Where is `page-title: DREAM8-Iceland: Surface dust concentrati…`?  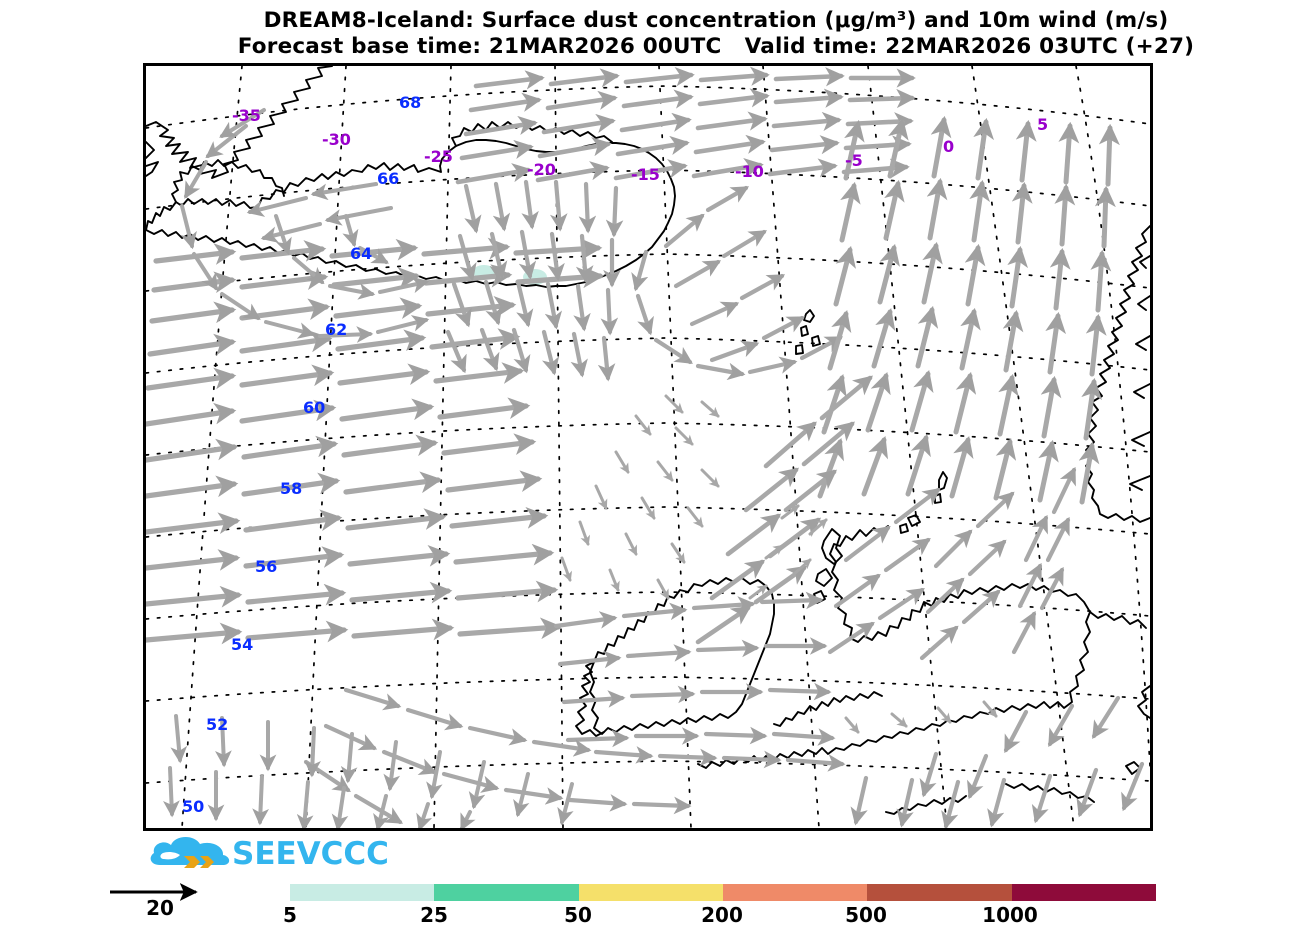 page-title: DREAM8-Iceland: Surface dust concentrati… is located at coordinates (716, 20).